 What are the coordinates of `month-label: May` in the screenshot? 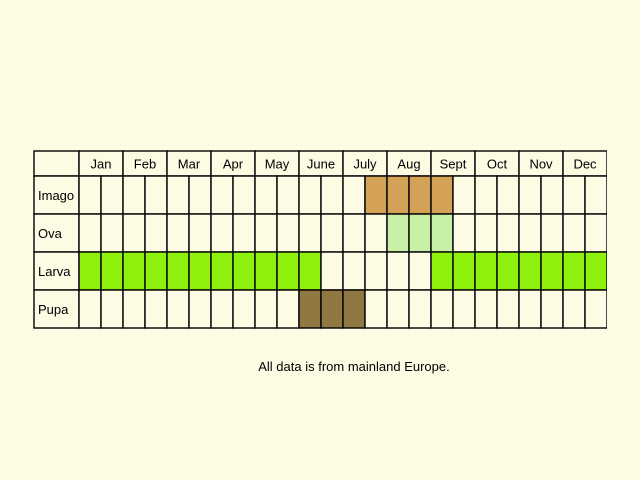 It's located at (277, 164).